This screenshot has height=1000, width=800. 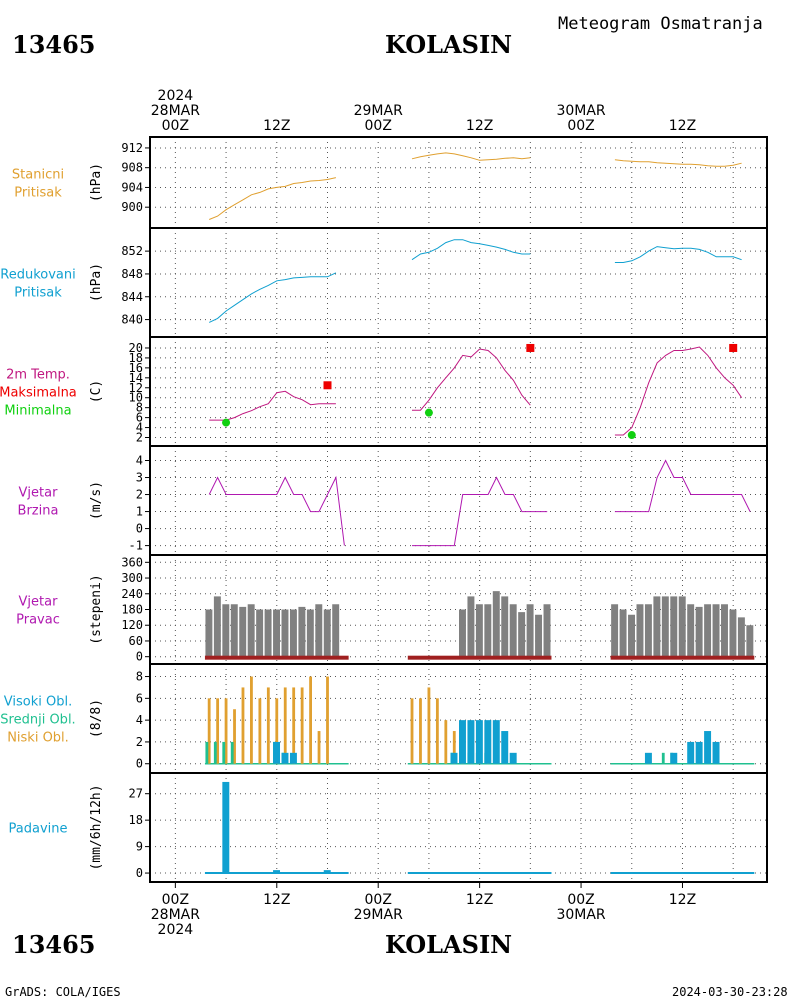 I want to click on y-axis-label: (mm/6h/12h), so click(x=96, y=827).